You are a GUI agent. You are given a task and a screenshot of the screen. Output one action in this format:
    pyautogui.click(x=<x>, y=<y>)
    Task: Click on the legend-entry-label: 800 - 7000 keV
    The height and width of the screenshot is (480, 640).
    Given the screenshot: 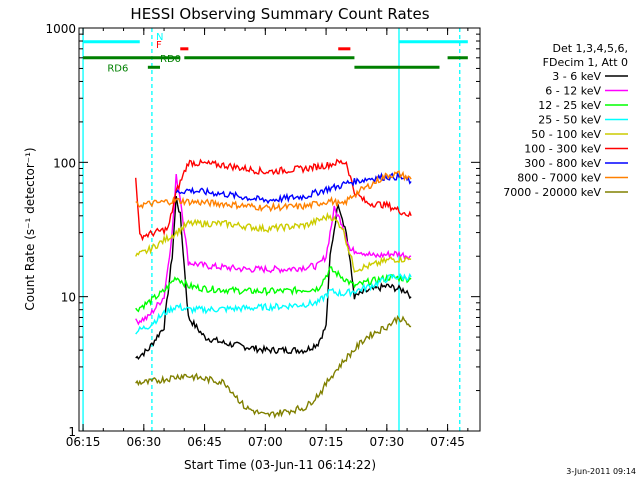 What is the action you would take?
    pyautogui.click(x=559, y=178)
    